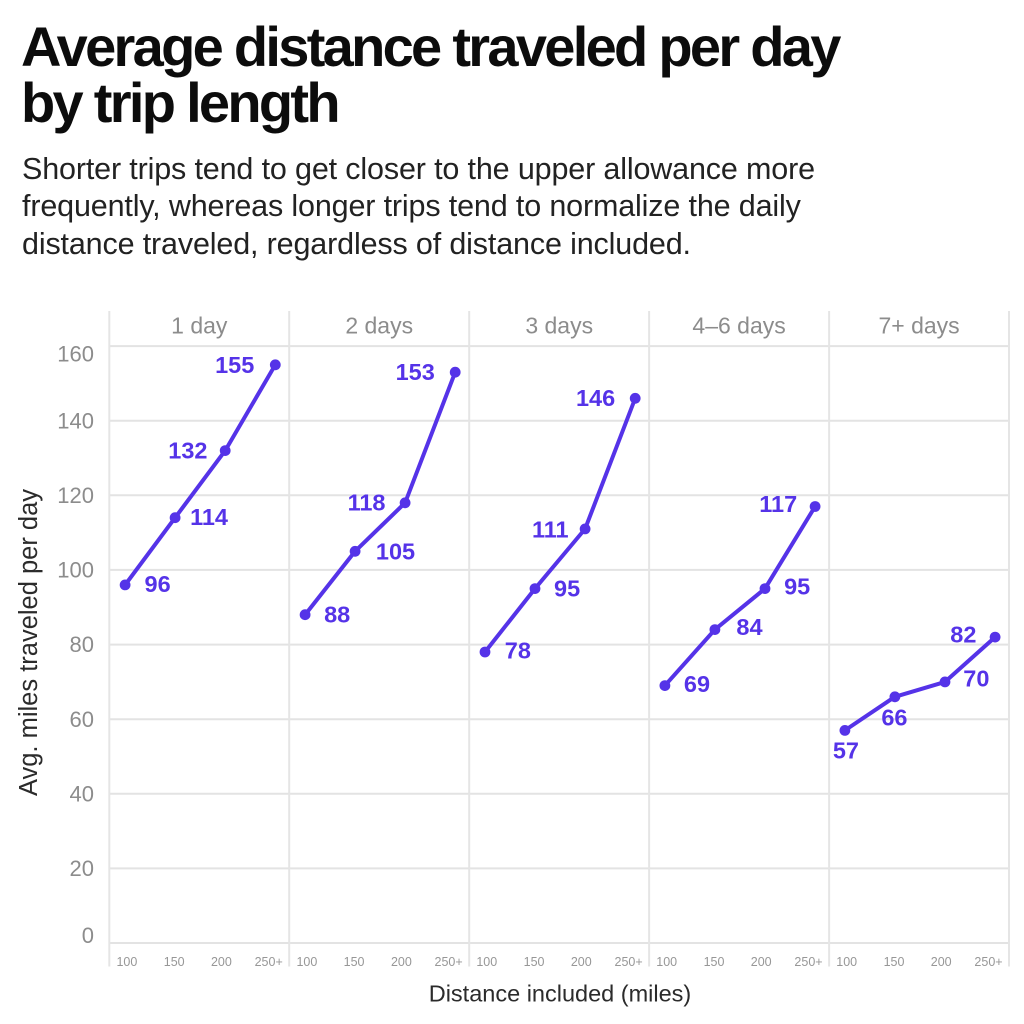  What do you see at coordinates (379, 326) in the screenshot?
I see `svg-text: 2 days` at bounding box center [379, 326].